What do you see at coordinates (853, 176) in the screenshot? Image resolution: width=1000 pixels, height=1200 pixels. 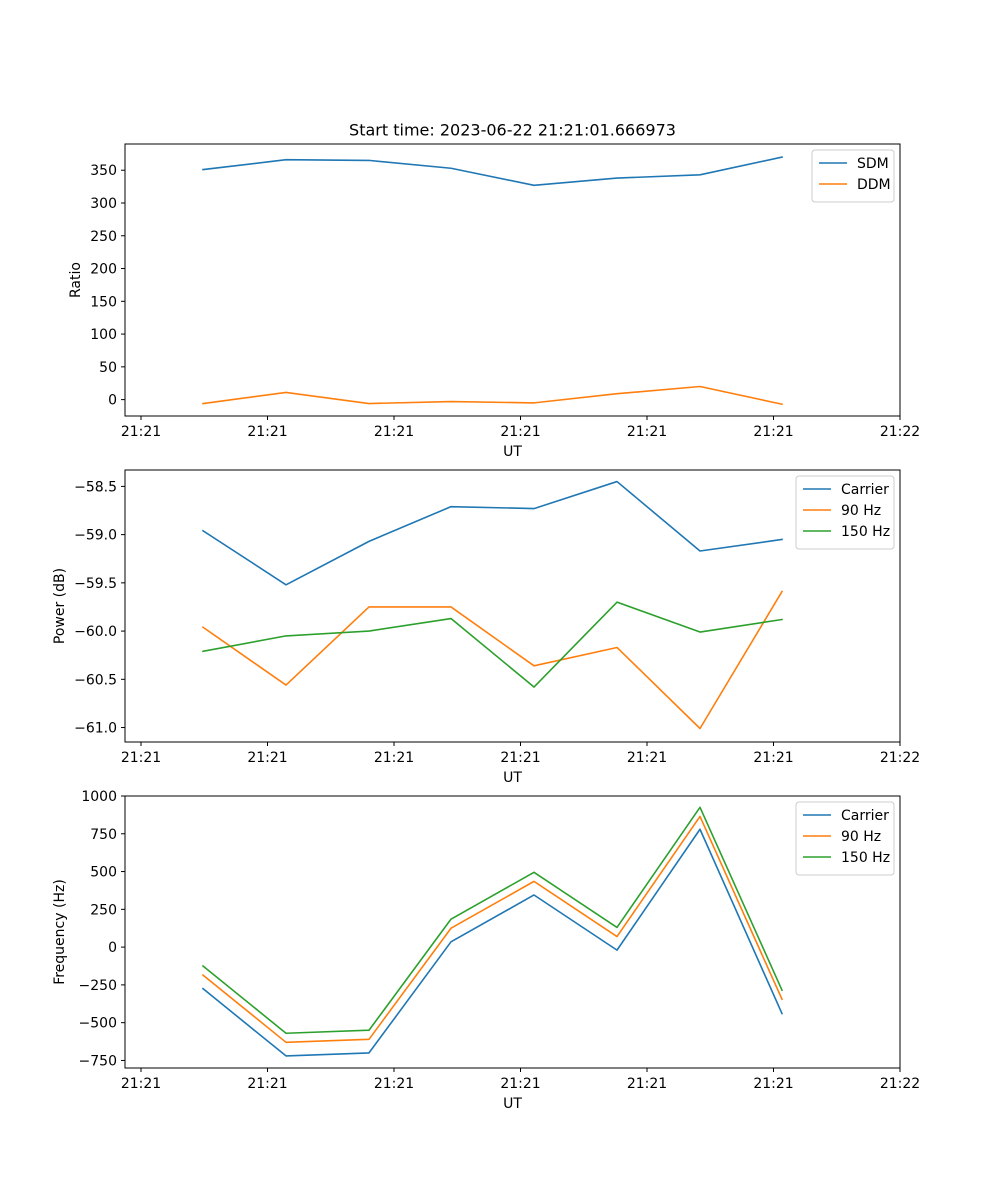 I see `ratio-legend: SDM DDM` at bounding box center [853, 176].